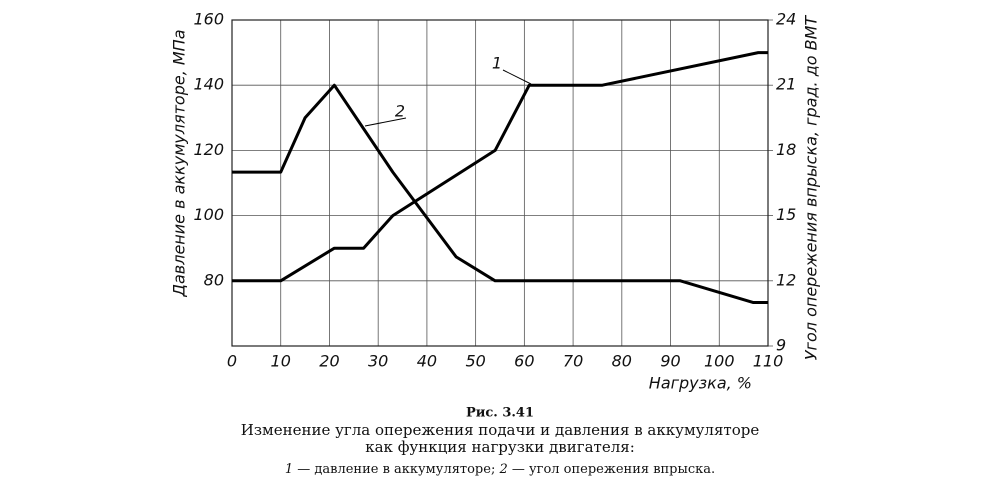 This screenshot has width=1000, height=490. What do you see at coordinates (786, 149) in the screenshot?
I see `y2-tick-label: 18` at bounding box center [786, 149].